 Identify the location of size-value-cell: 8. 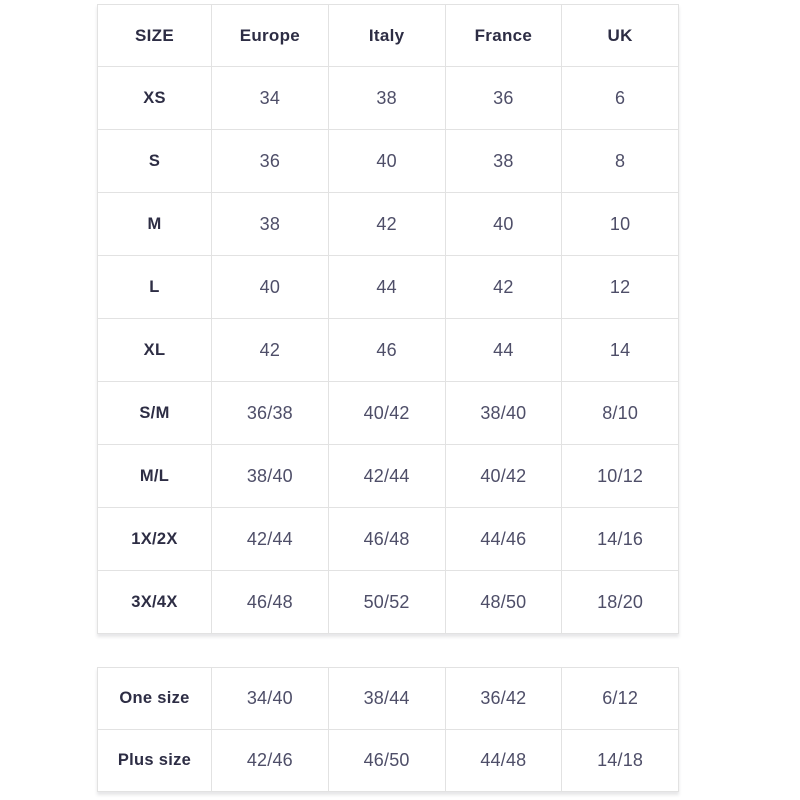
(620, 161).